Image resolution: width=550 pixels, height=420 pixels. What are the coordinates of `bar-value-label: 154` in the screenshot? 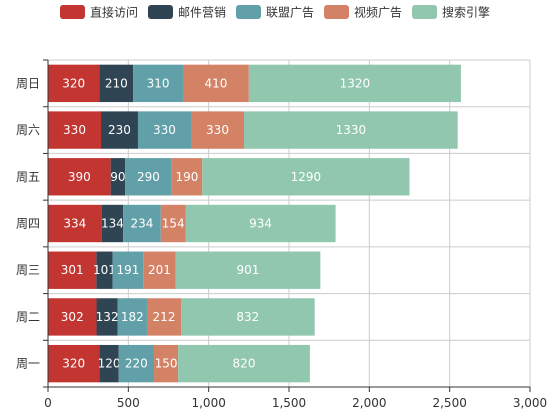 It's located at (173, 224).